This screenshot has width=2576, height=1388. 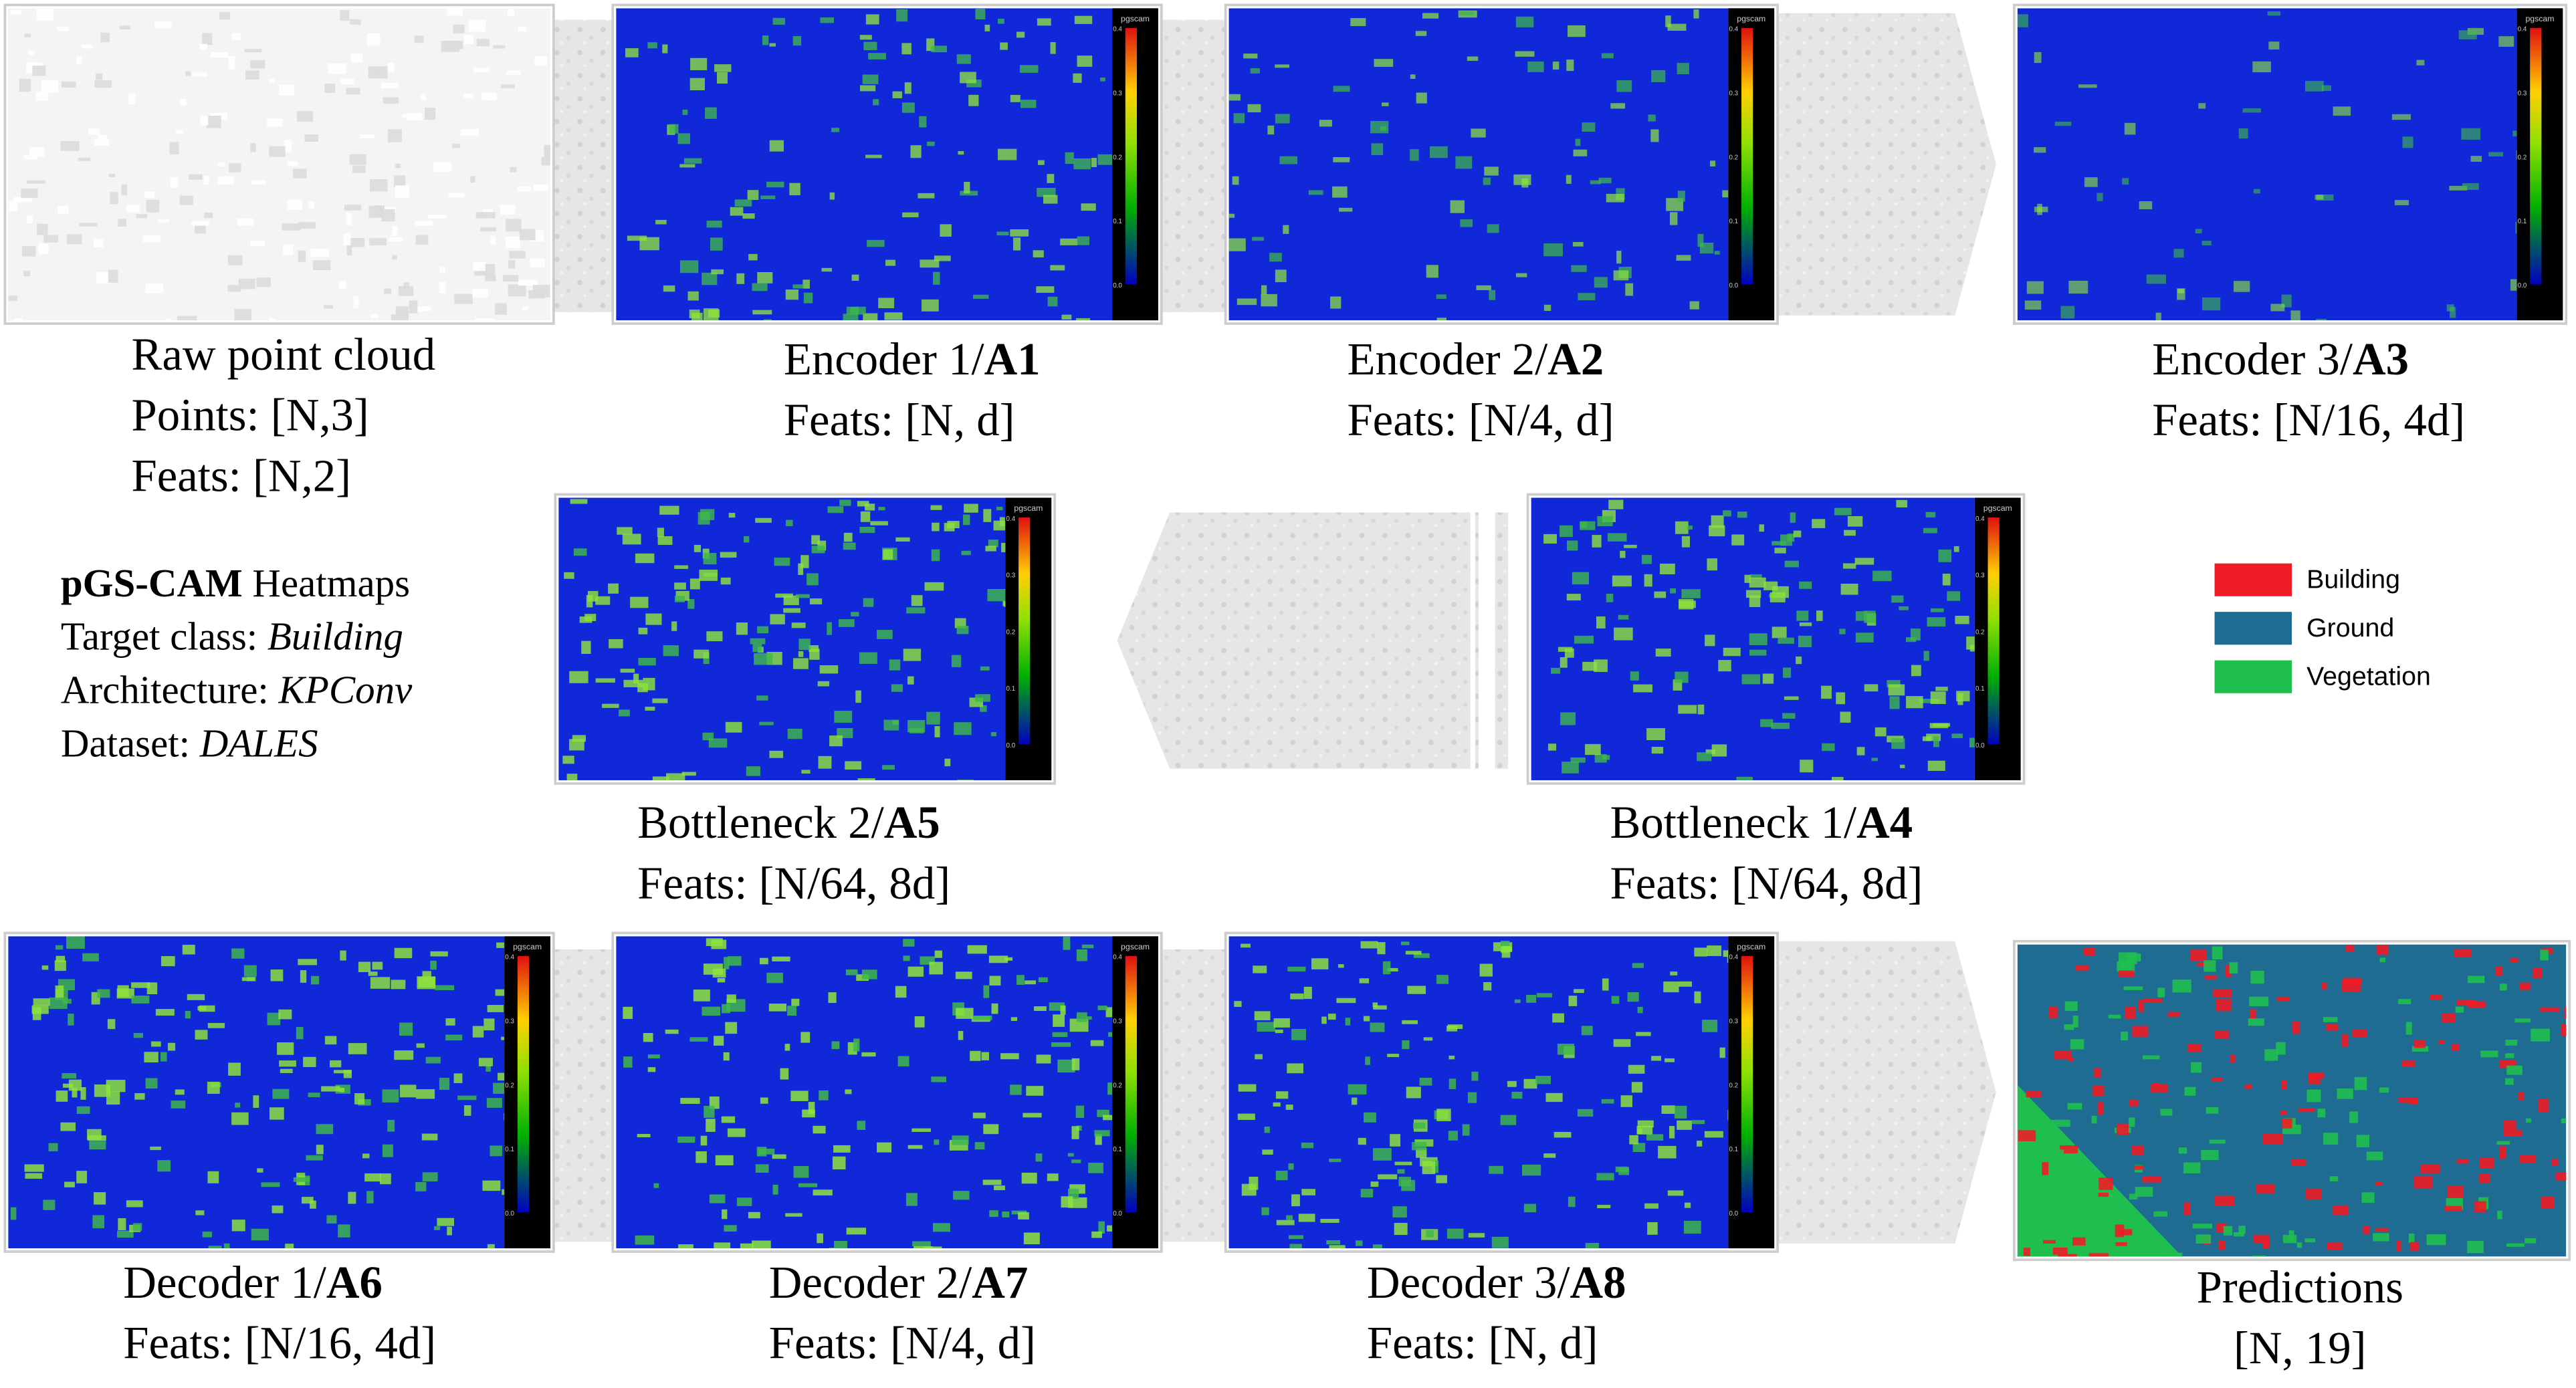 I want to click on colorbar-tick: 0.0, so click(x=1117, y=1214).